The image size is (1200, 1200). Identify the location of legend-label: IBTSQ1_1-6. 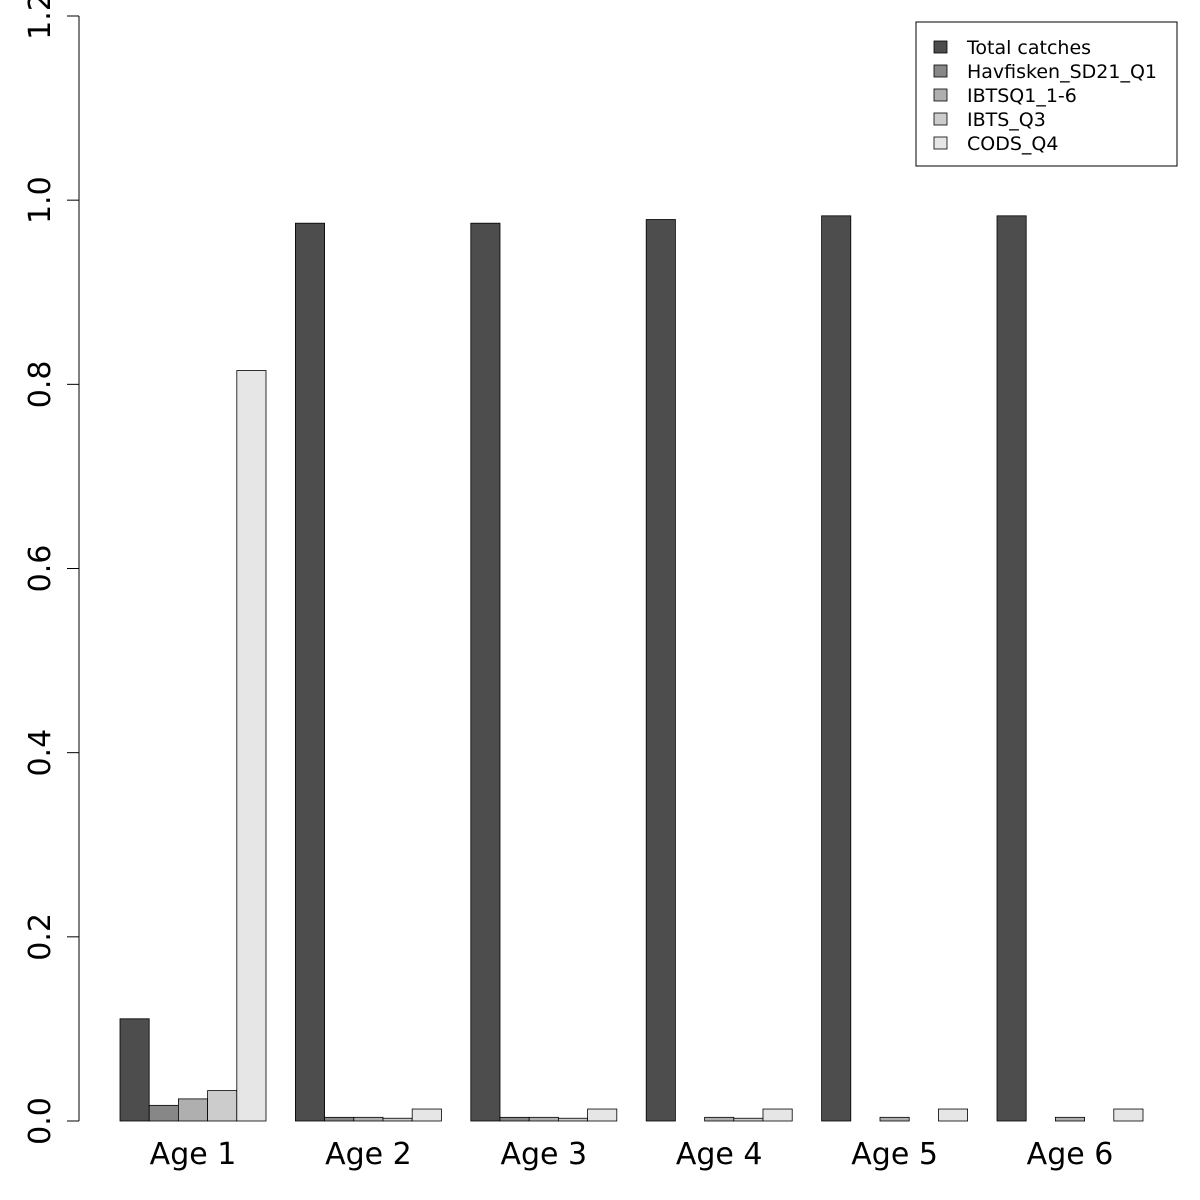
(1022, 96).